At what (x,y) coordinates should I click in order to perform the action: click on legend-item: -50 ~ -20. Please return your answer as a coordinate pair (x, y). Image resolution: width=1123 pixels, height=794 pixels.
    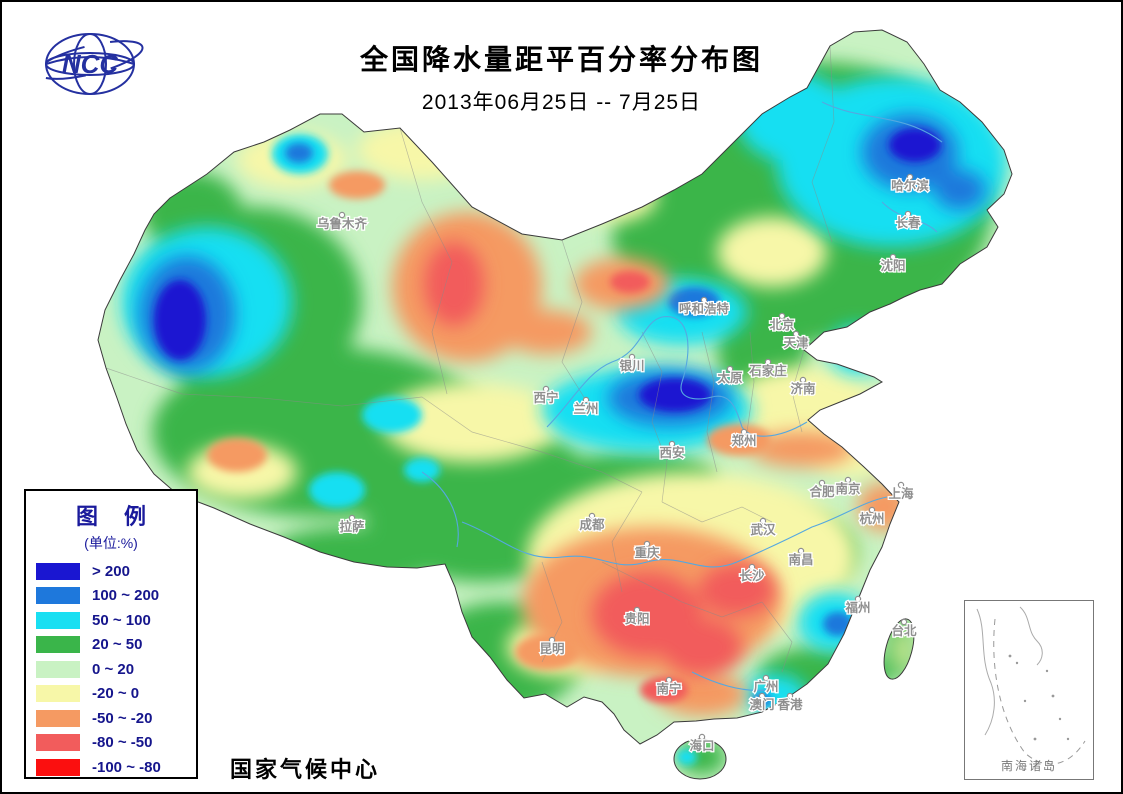
    Looking at the image, I should click on (111, 718).